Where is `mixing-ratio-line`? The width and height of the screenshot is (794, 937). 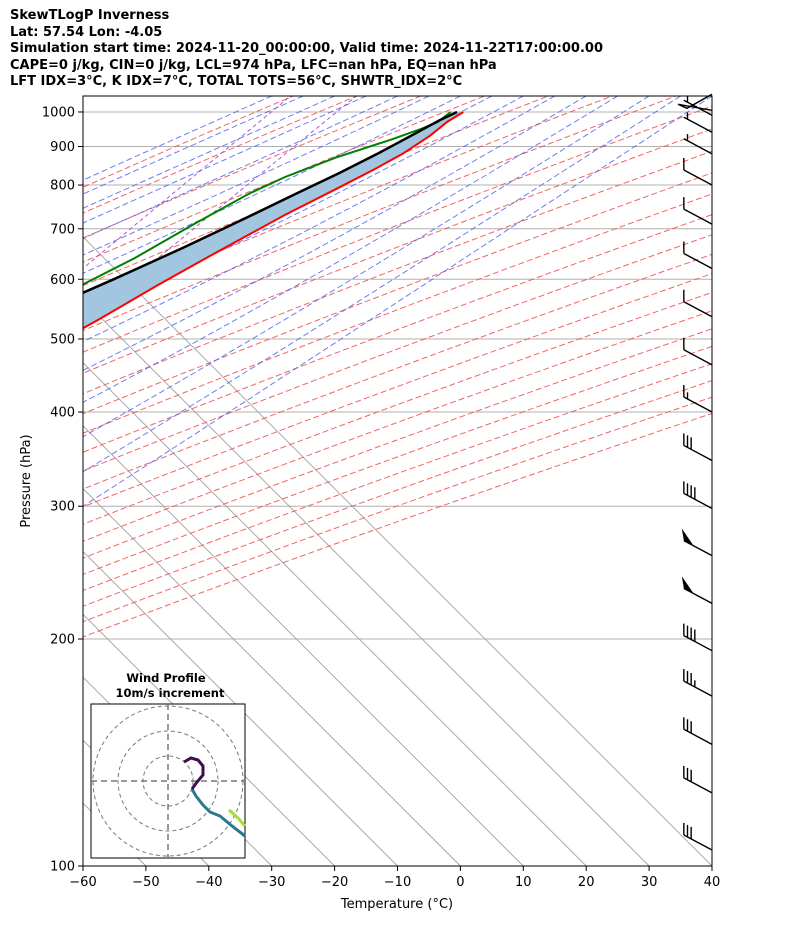
mixing-ratio-line is located at coordinates (244, 188).